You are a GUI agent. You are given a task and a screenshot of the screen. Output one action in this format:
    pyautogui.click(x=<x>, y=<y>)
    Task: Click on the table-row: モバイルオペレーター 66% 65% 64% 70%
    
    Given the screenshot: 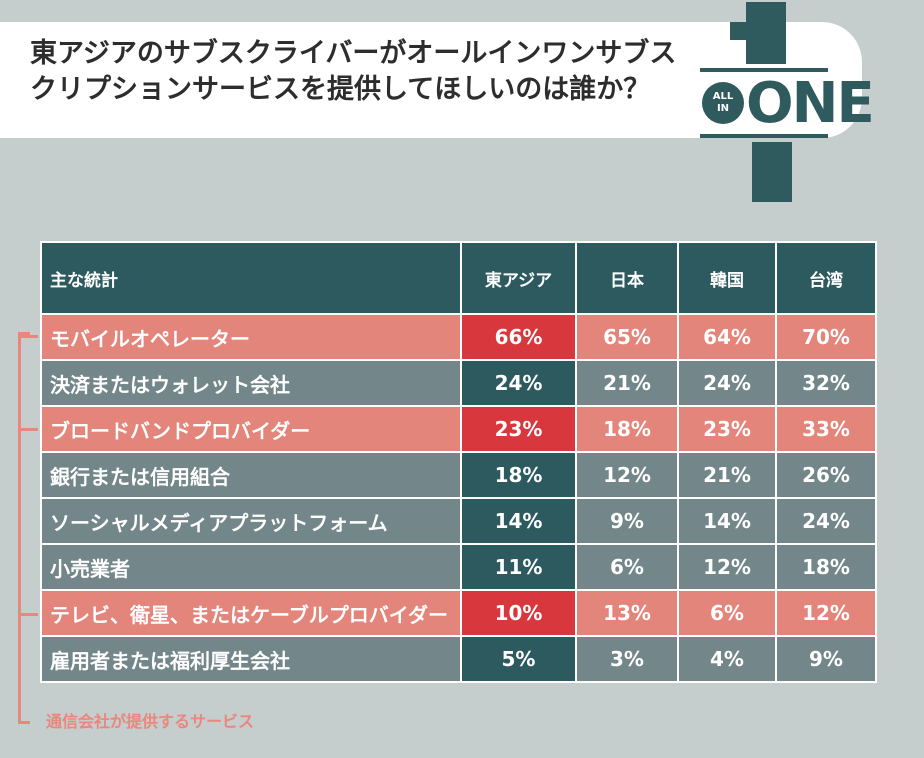 What is the action you would take?
    pyautogui.click(x=458, y=337)
    